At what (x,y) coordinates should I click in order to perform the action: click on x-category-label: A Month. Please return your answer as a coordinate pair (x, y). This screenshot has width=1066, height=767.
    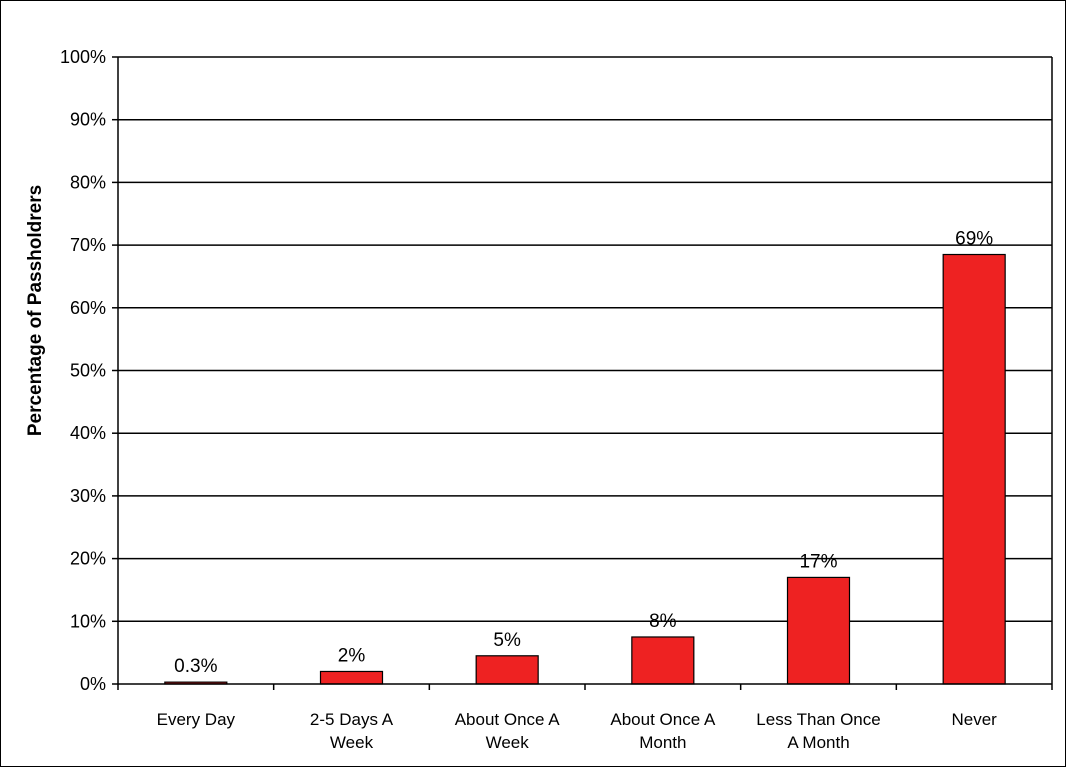
    Looking at the image, I should click on (818, 742).